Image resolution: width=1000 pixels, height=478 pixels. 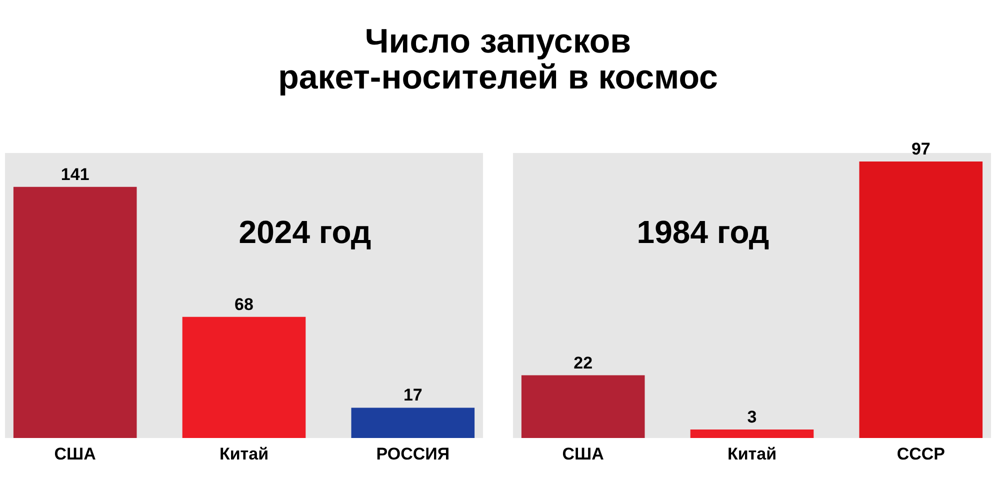 I want to click on data-label: 17, so click(x=412, y=395).